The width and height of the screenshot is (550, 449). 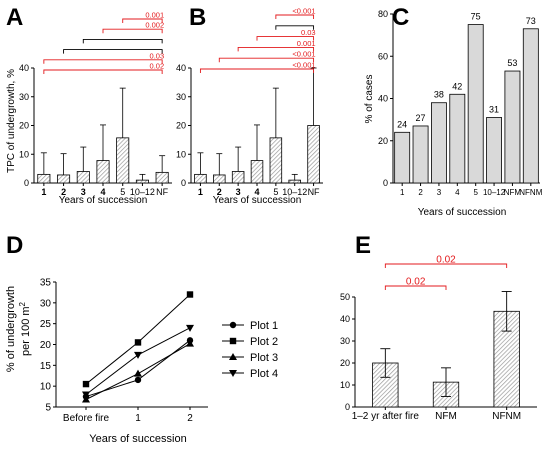 I want to click on panel-a-sig-label: 0.002, so click(x=154, y=25).